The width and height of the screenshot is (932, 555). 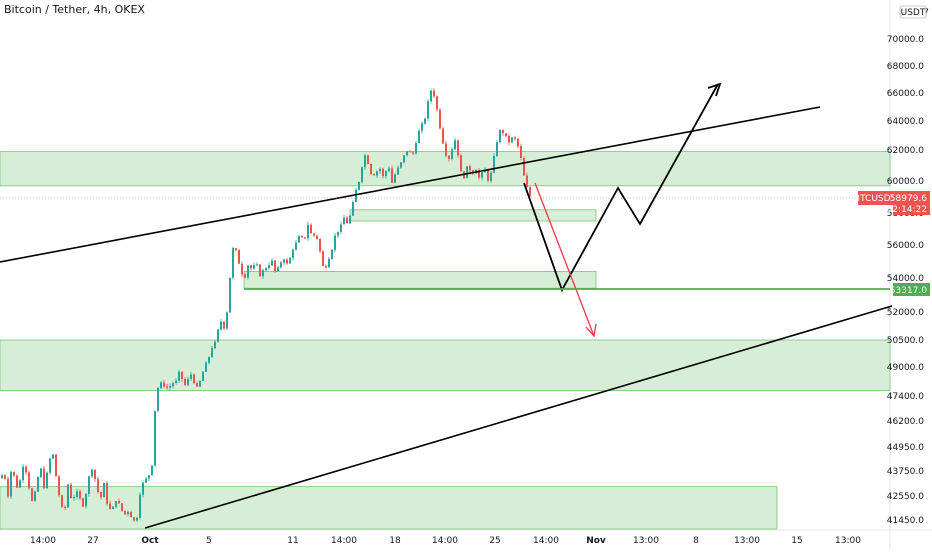 I want to click on current-price-tag, so click(x=911, y=203).